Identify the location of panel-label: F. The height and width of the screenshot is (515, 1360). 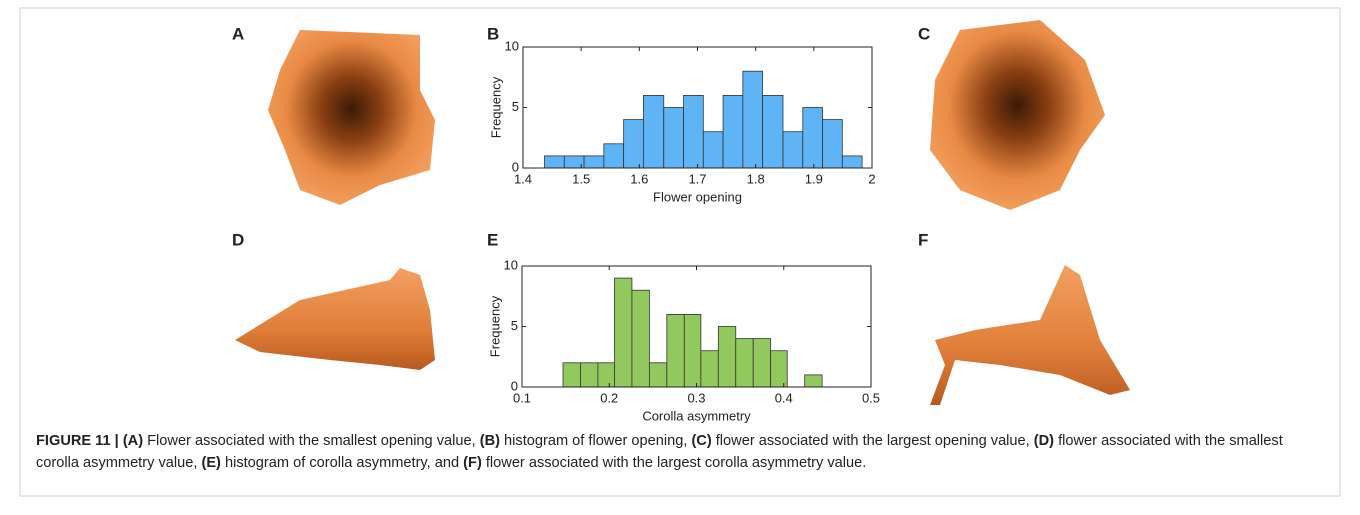
(923, 239).